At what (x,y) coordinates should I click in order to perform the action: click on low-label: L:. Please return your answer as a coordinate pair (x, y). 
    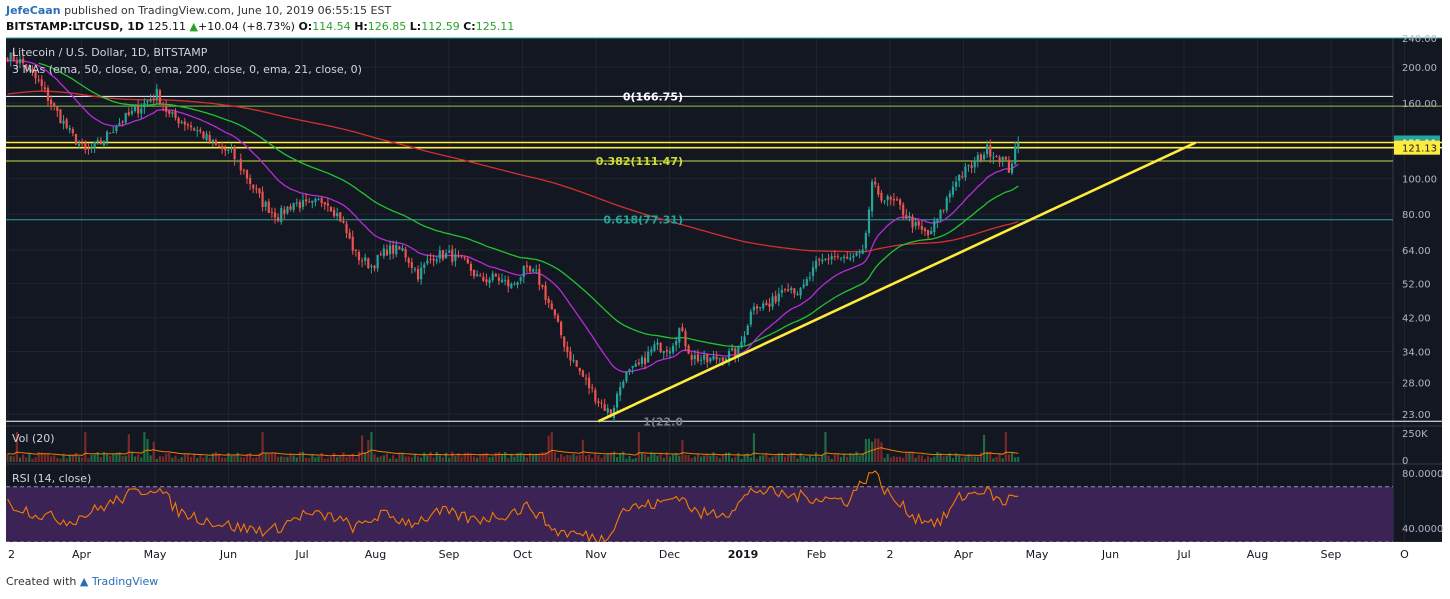
    Looking at the image, I should click on (415, 26).